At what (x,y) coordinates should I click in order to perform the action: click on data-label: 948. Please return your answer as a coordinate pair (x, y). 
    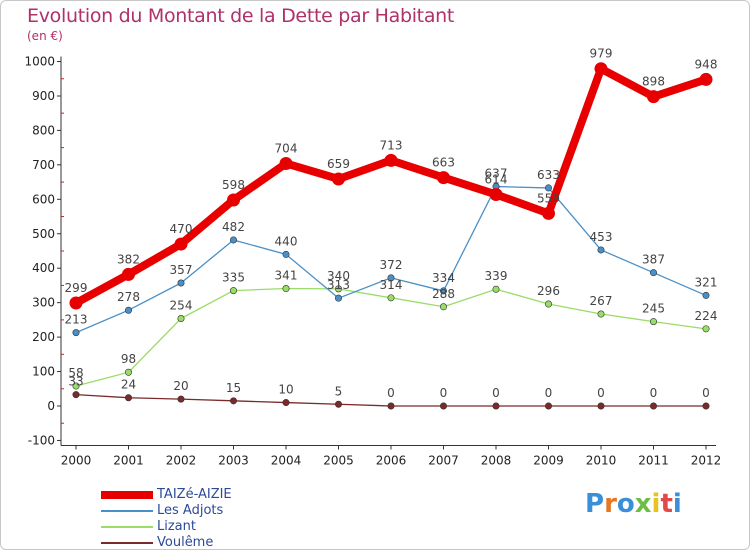
    Looking at the image, I should click on (706, 64).